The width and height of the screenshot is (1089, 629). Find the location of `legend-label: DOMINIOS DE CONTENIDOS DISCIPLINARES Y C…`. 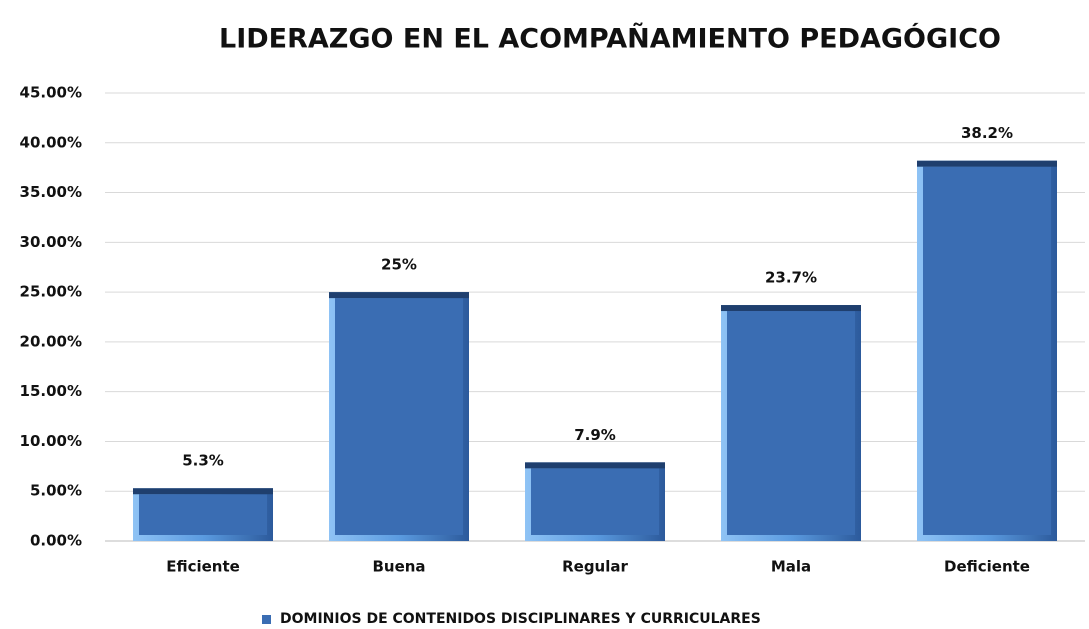

legend-label: DOMINIOS DE CONTENIDOS DISCIPLINARES Y C… is located at coordinates (520, 619).